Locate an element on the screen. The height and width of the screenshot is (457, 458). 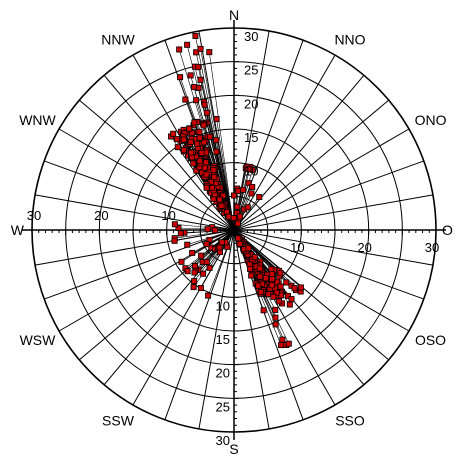
tick-south-15: 15 is located at coordinates (223, 339).